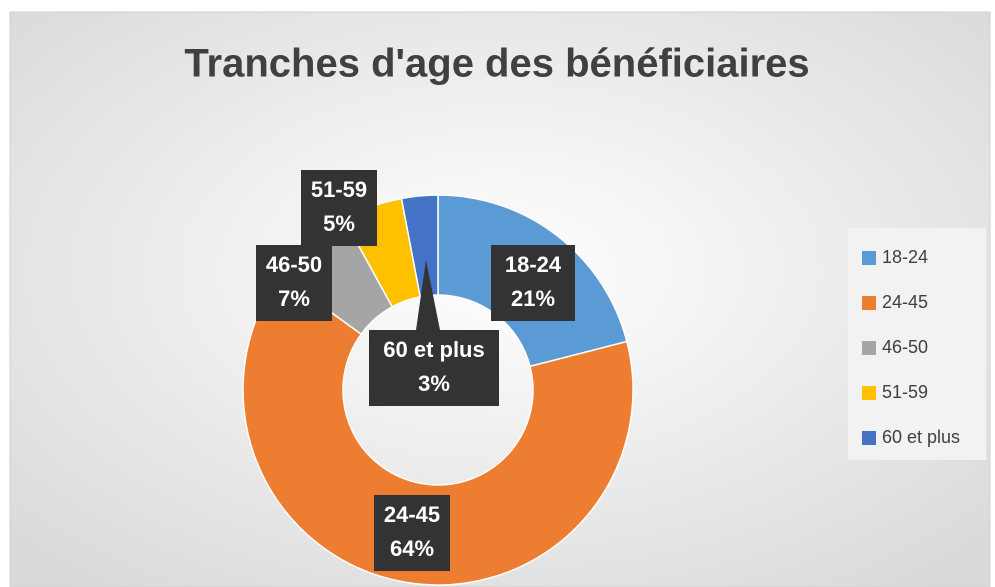  Describe the element at coordinates (339, 189) in the screenshot. I see `data-label-category: 51-59` at that location.